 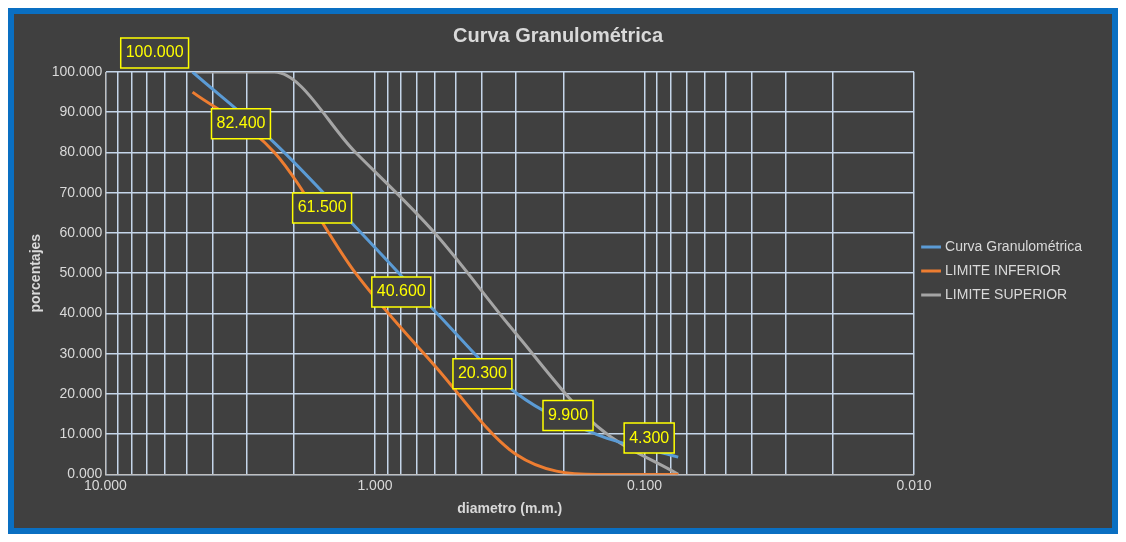 I want to click on data-label: 40.600, so click(x=401, y=291).